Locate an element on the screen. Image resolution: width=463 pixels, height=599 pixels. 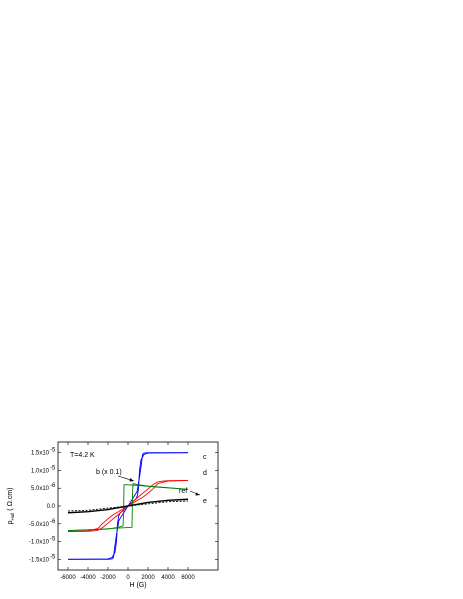
arrow-b-head is located at coordinates (131, 480).